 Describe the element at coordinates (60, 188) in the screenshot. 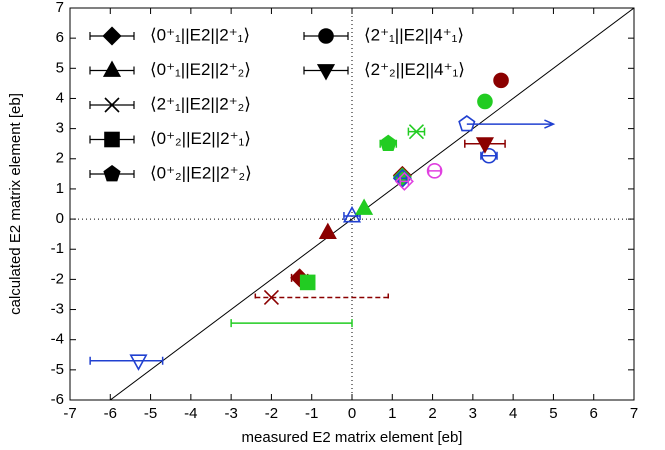

I see `y-tick-label: 1` at that location.